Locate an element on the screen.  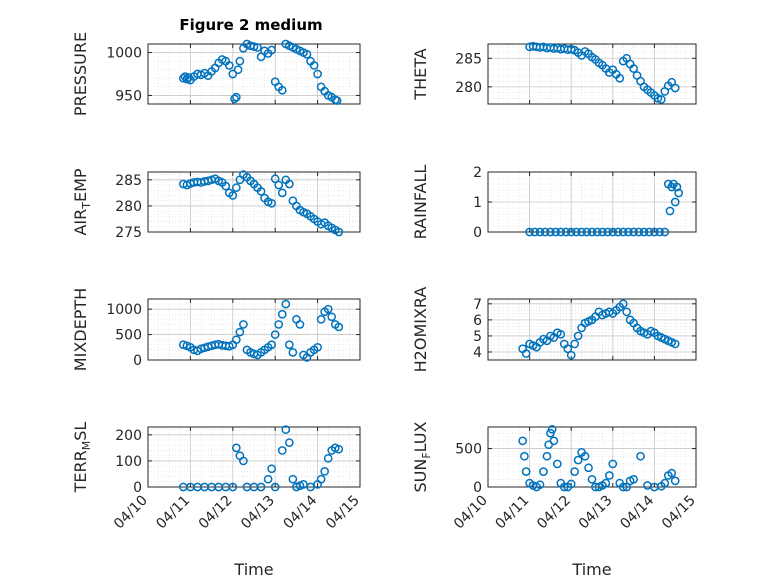
y-tick-label: 1 is located at coordinates (477, 203).